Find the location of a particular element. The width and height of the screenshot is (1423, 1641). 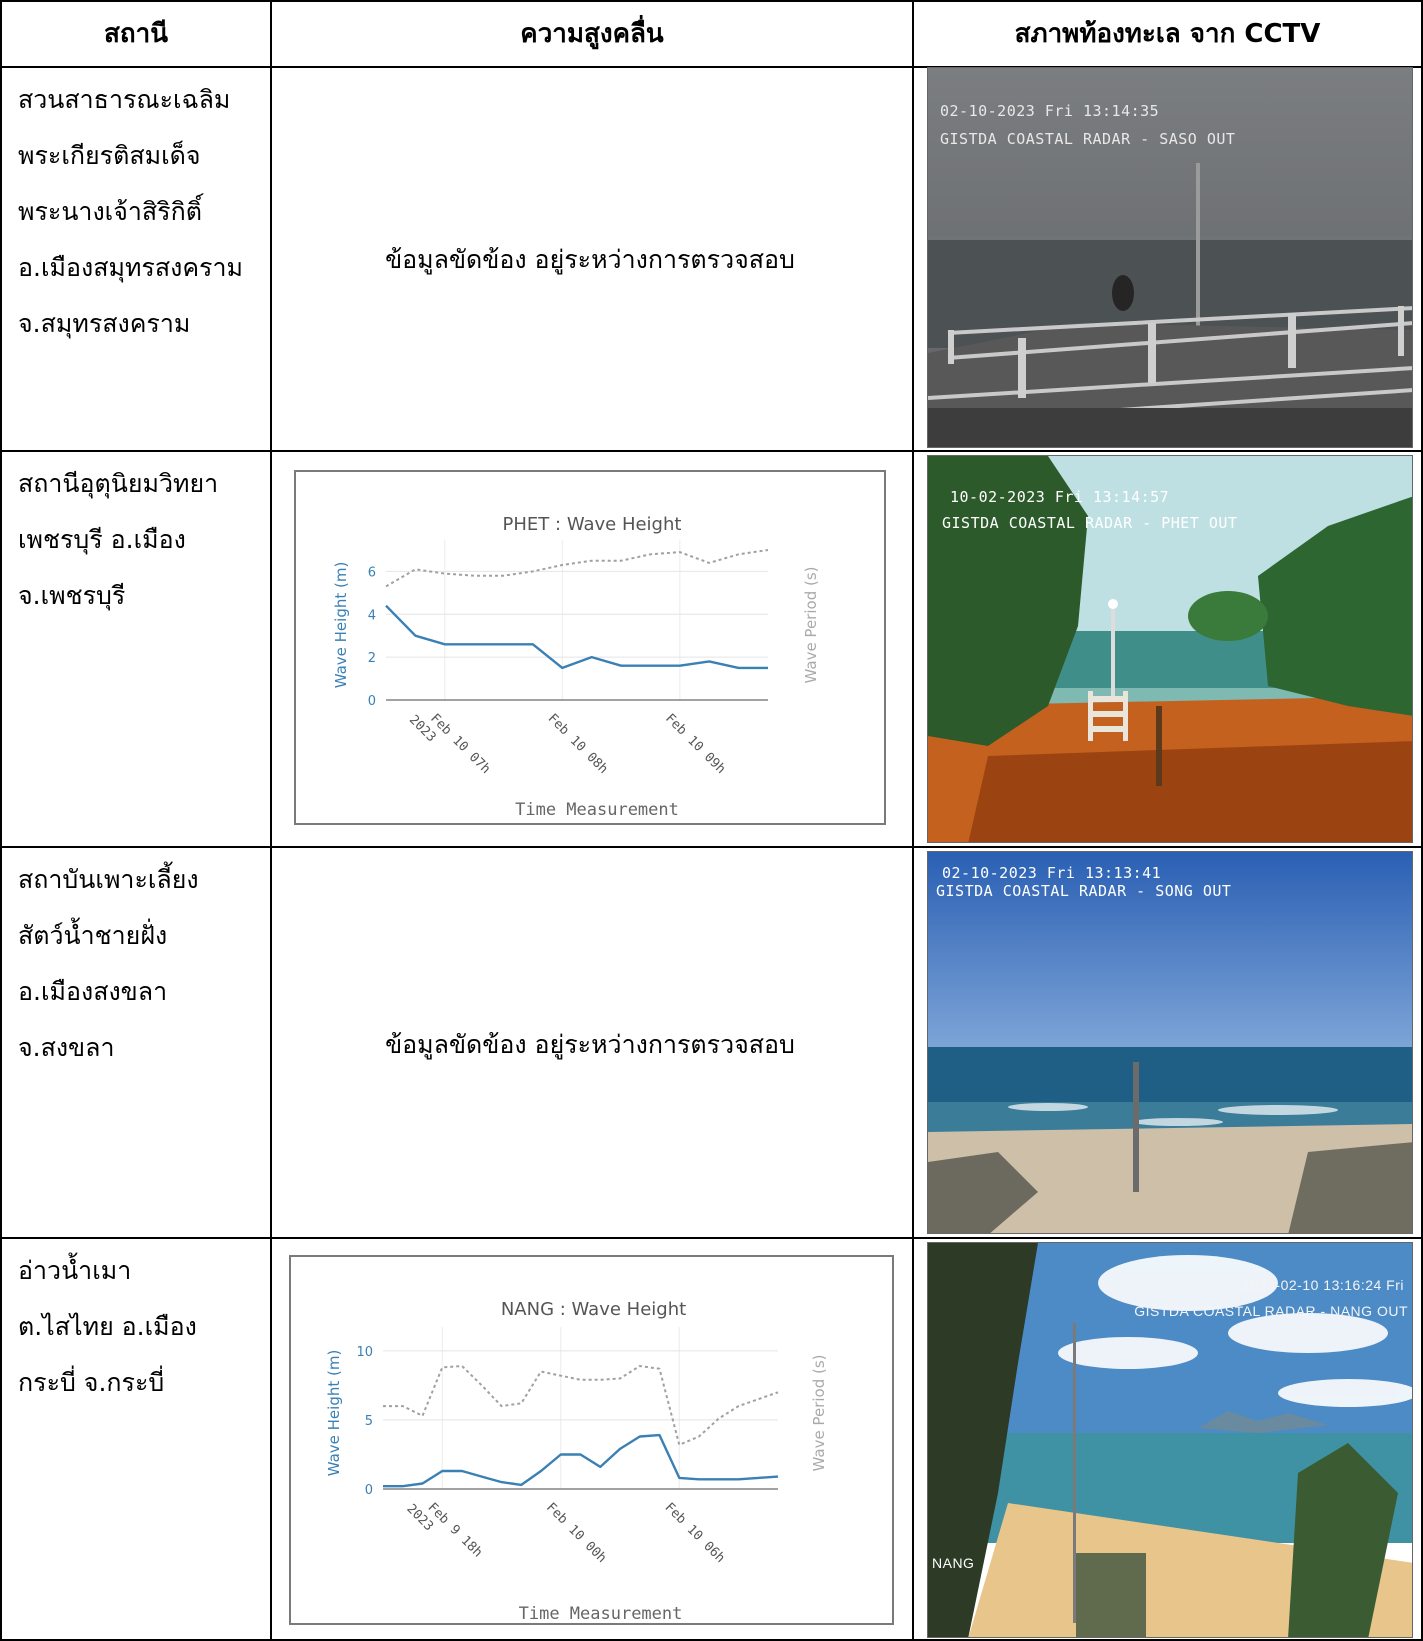

x-tick-text: Feb 10 00h is located at coordinates (576, 1533).